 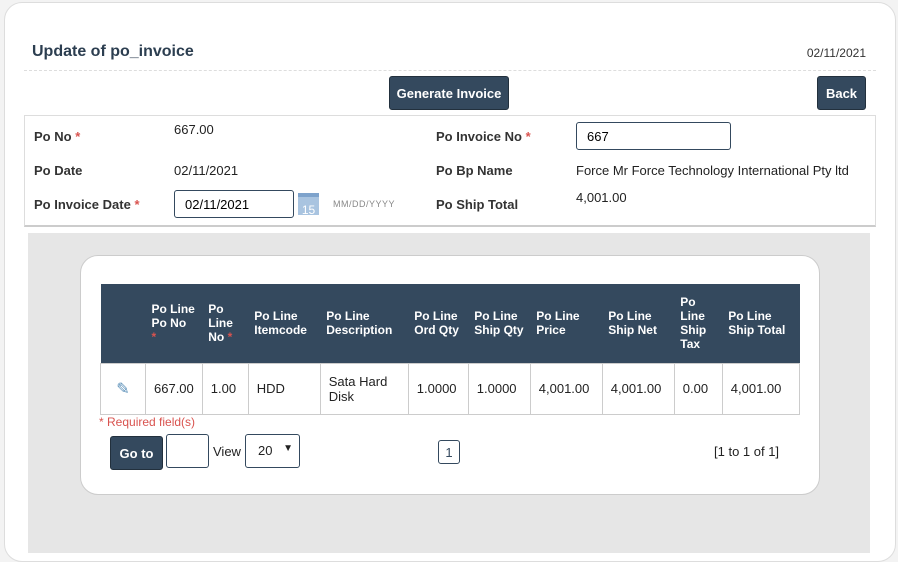 What do you see at coordinates (227, 451) in the screenshot?
I see `view-label: View` at bounding box center [227, 451].